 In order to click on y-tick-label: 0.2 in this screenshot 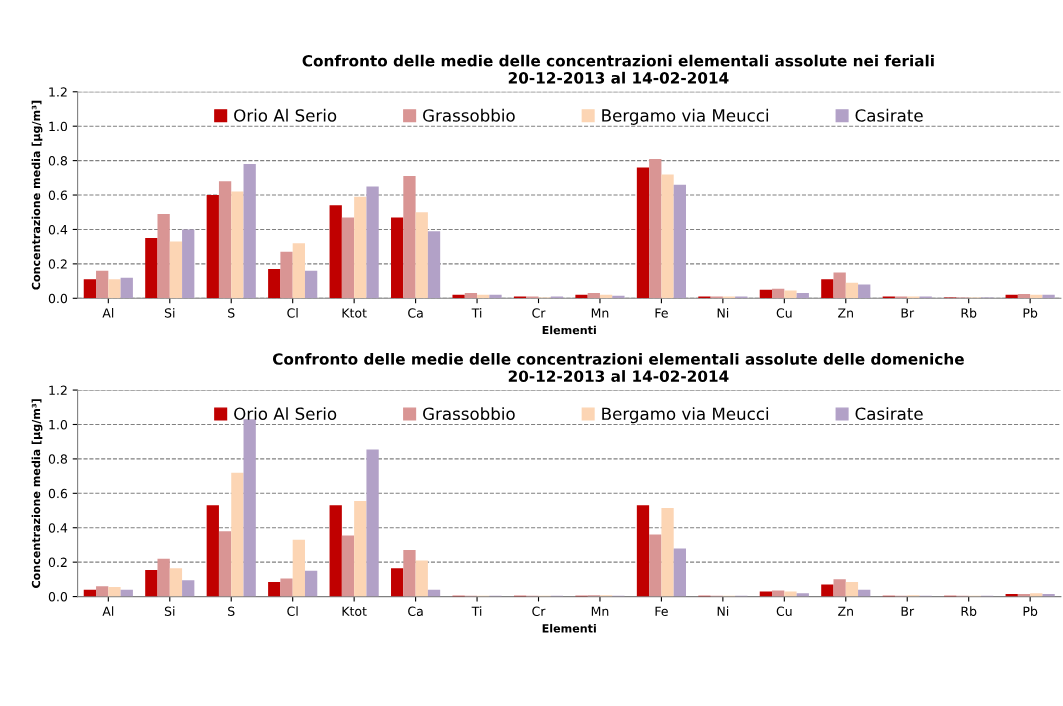, I will do `click(57, 562)`.